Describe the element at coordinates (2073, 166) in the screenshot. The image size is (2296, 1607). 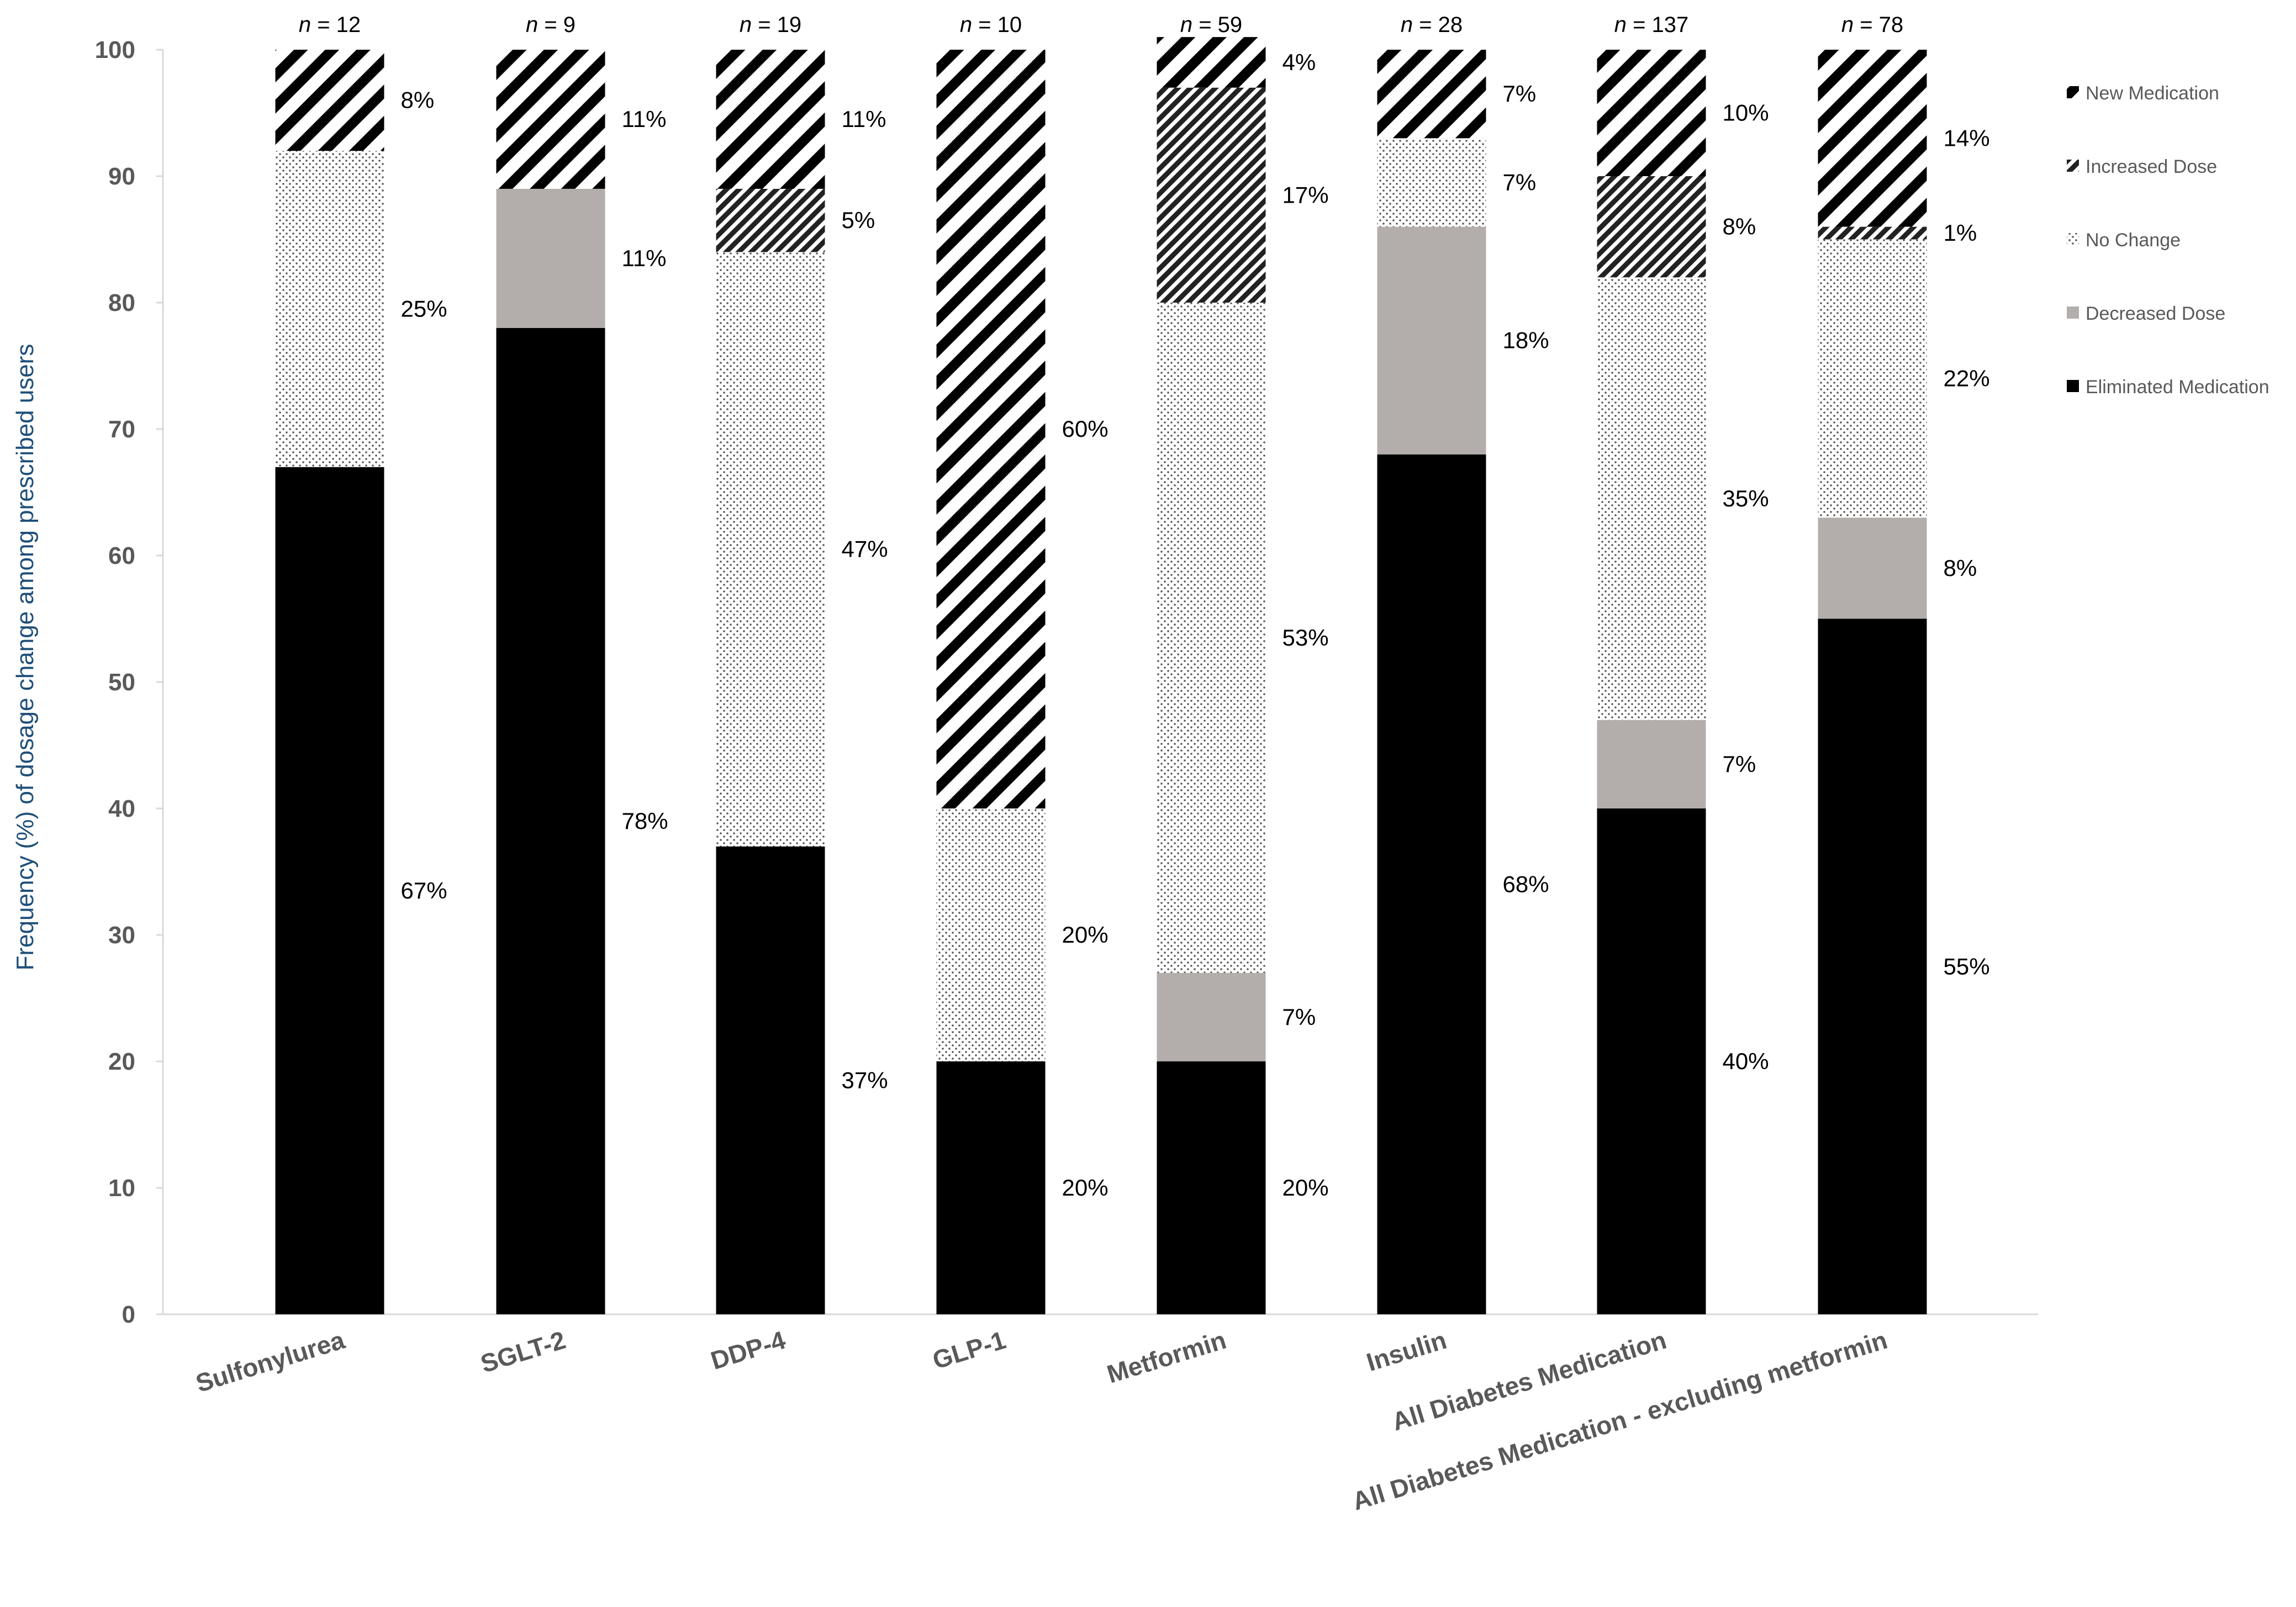
I see `legend-swatch-increased-dose` at that location.